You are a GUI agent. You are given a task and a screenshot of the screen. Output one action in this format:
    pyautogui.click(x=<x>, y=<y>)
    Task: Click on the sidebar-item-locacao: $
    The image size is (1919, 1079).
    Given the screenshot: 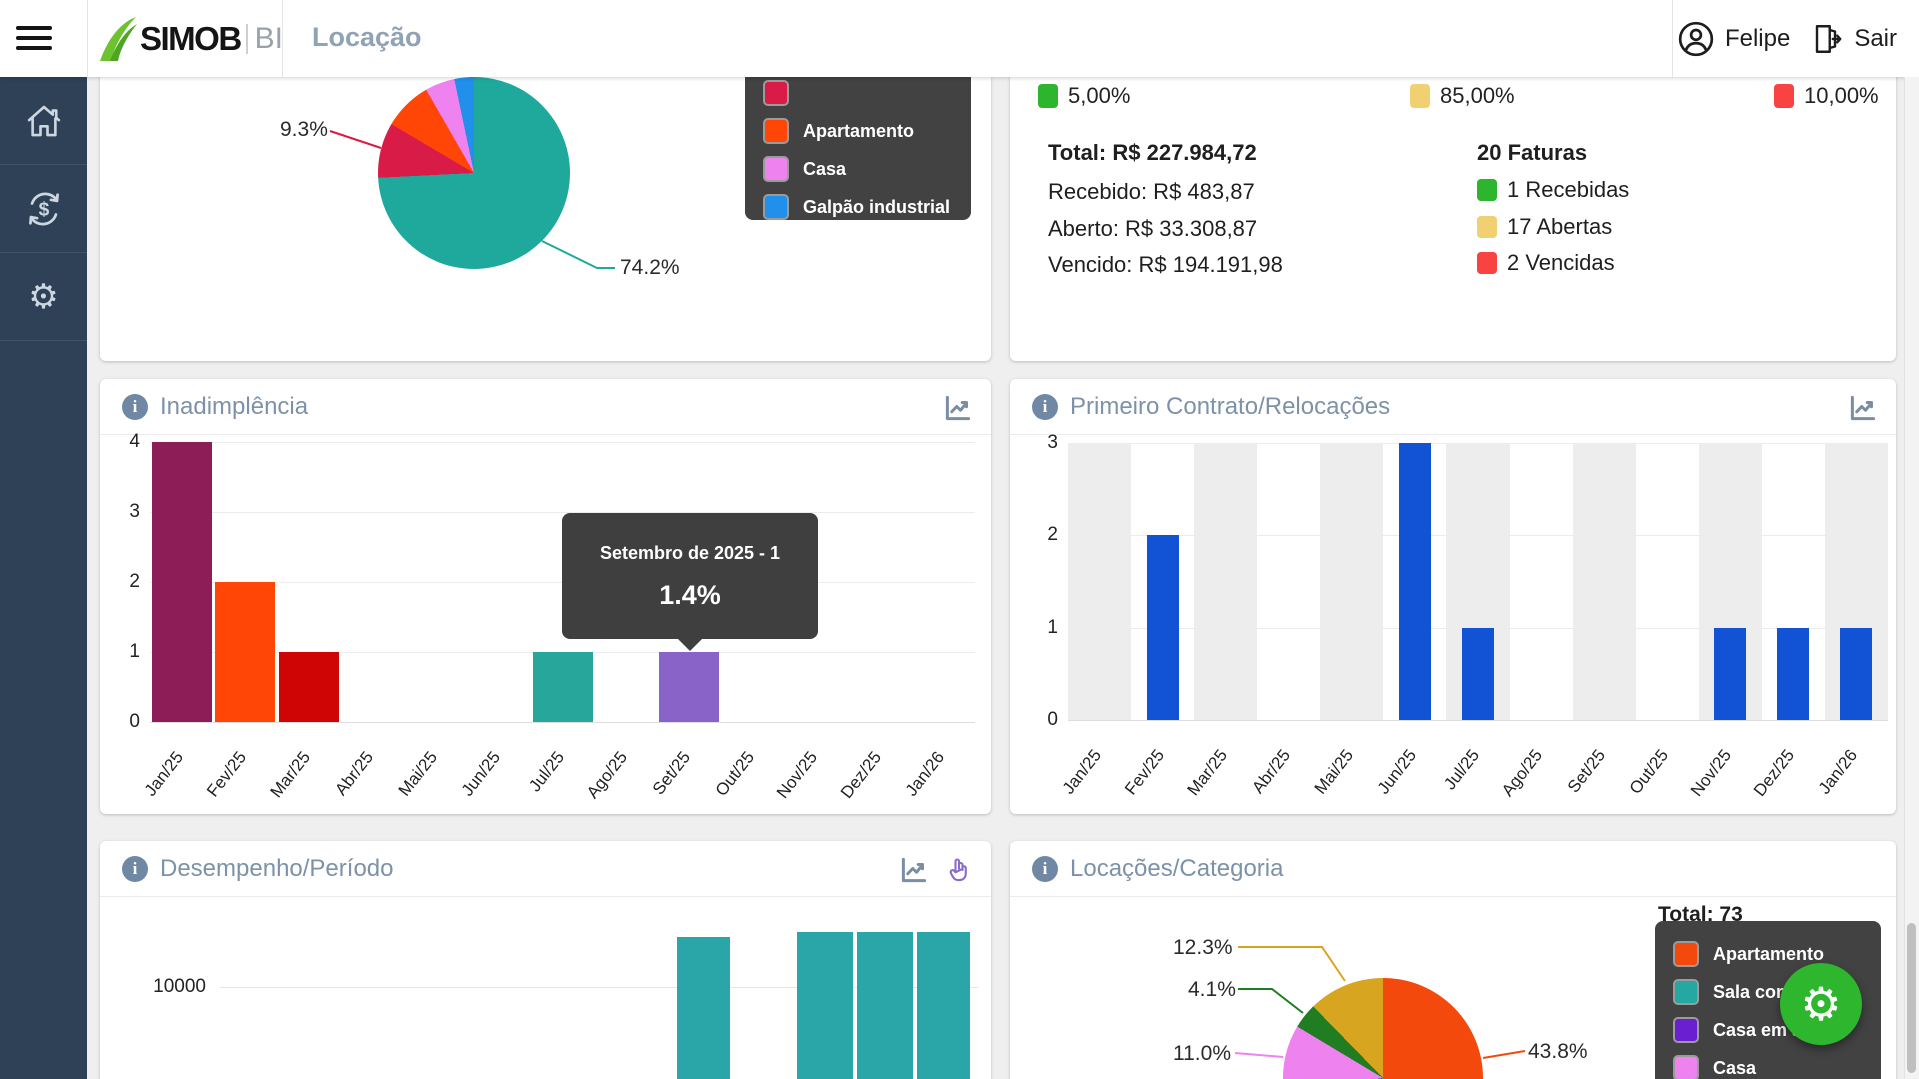 What is the action you would take?
    pyautogui.click(x=43, y=209)
    